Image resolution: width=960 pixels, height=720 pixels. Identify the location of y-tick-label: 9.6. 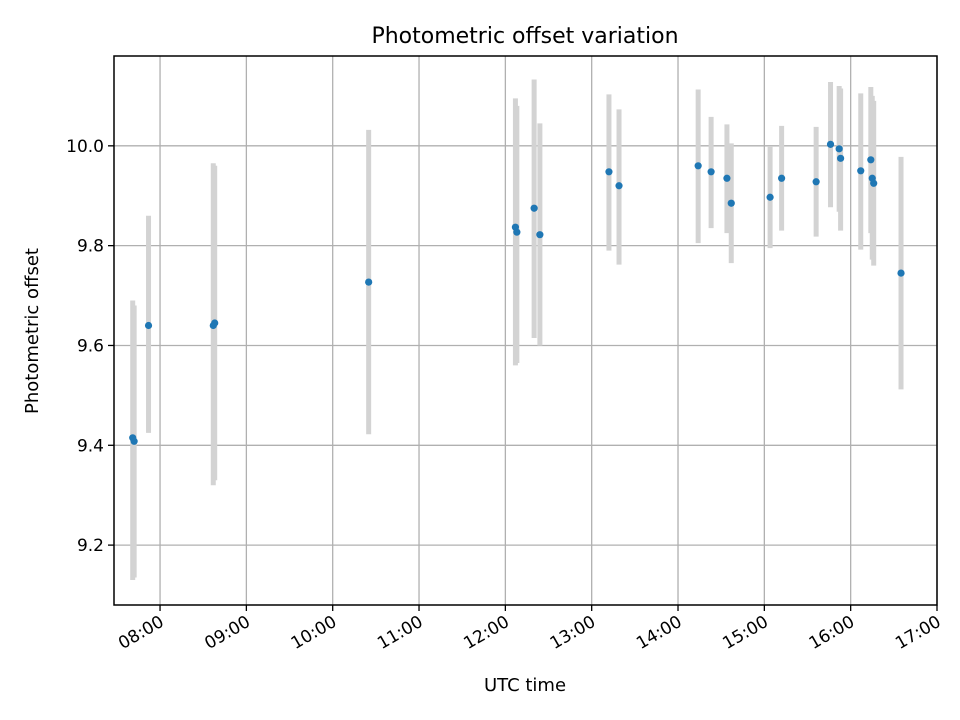
(90, 346).